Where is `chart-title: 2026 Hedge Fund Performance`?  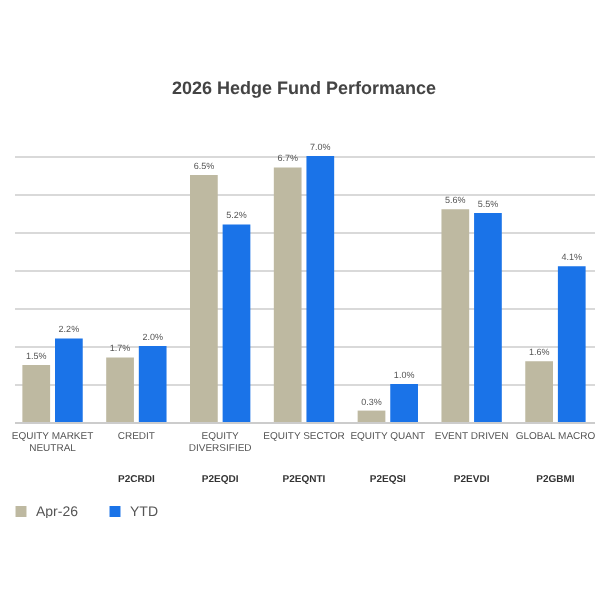 chart-title: 2026 Hedge Fund Performance is located at coordinates (304, 88).